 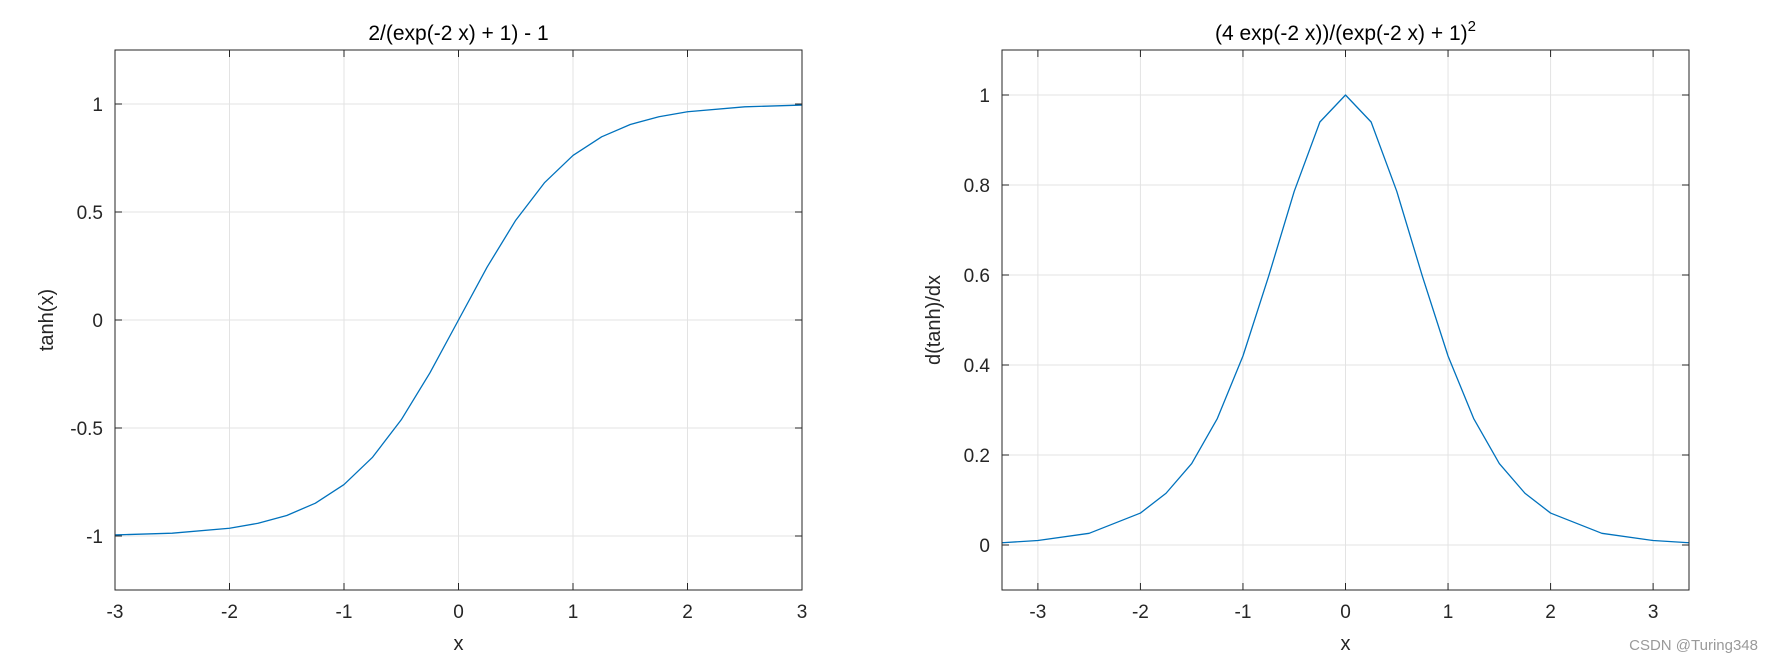 I want to click on y-axis-label: d(tanh)/dx, so click(x=934, y=320).